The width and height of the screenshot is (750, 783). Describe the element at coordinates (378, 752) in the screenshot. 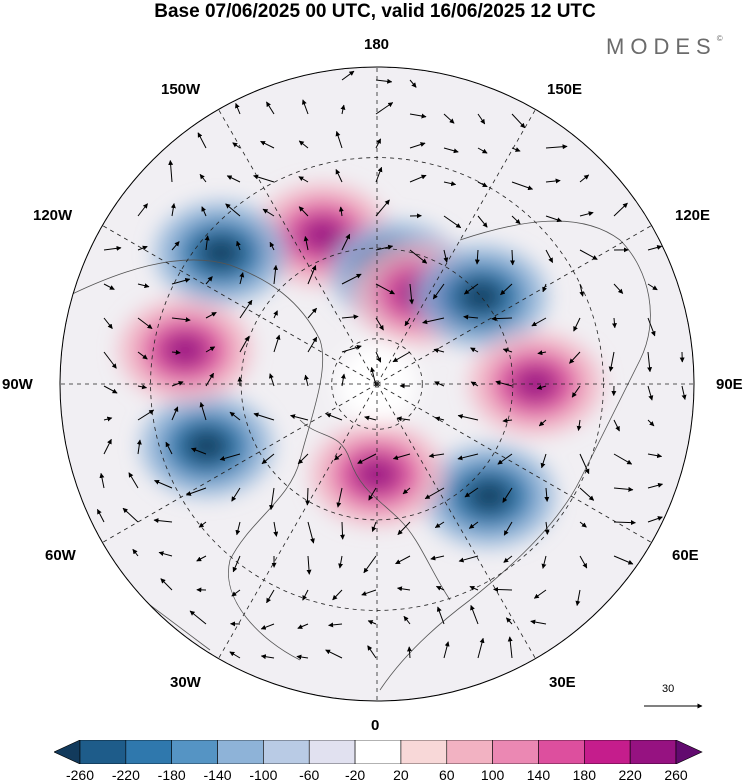

I see `colorbar` at that location.